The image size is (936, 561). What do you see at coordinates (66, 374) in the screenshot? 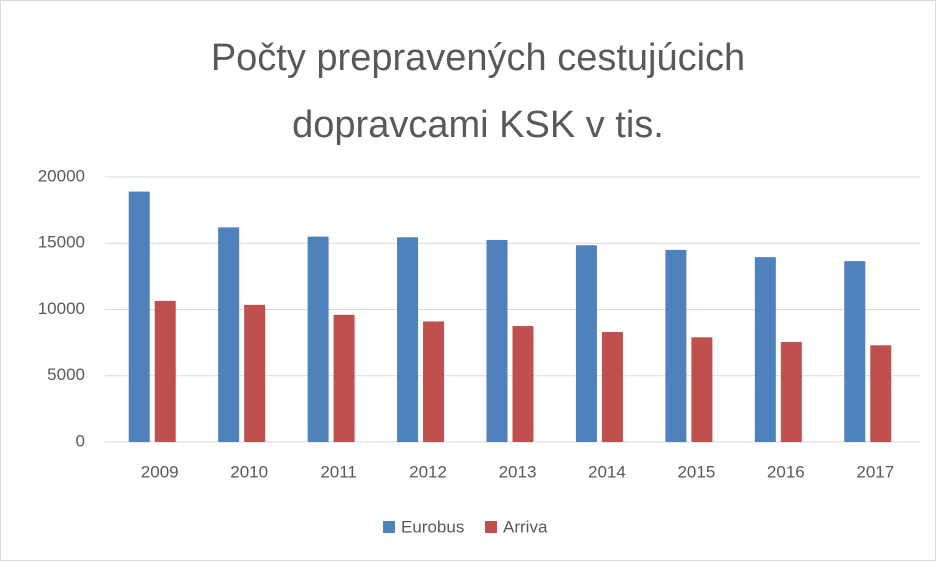
I see `y-tick-label: 5000` at bounding box center [66, 374].